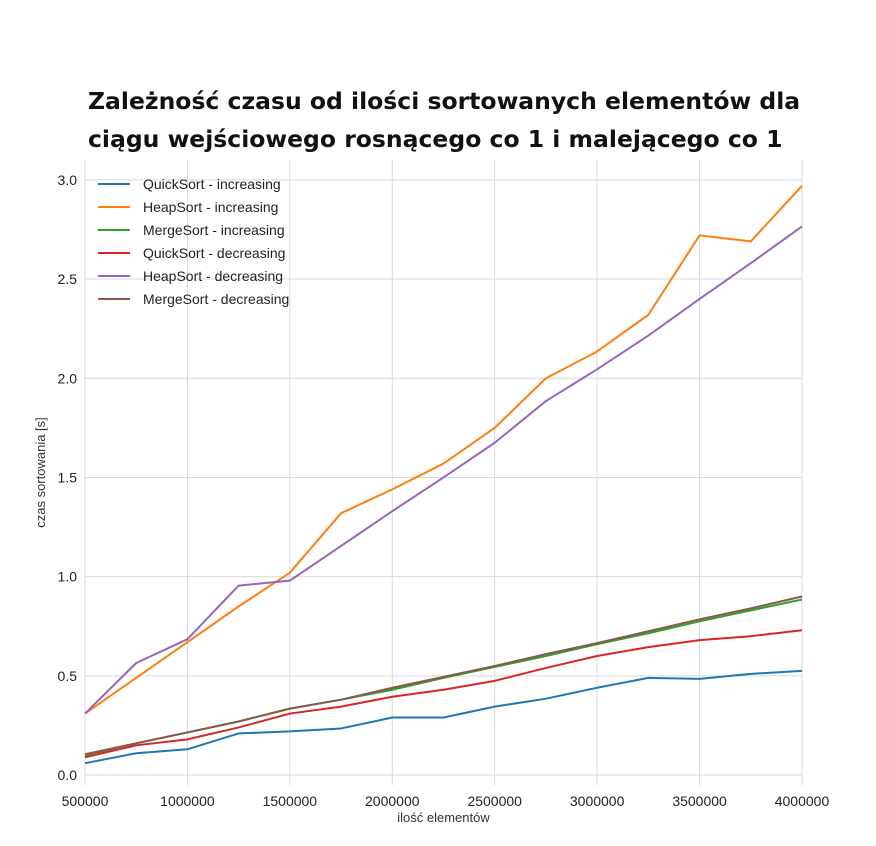 Image resolution: width=876 pixels, height=846 pixels. Describe the element at coordinates (443, 717) in the screenshot. I see `series-quicksort-increasing` at that location.